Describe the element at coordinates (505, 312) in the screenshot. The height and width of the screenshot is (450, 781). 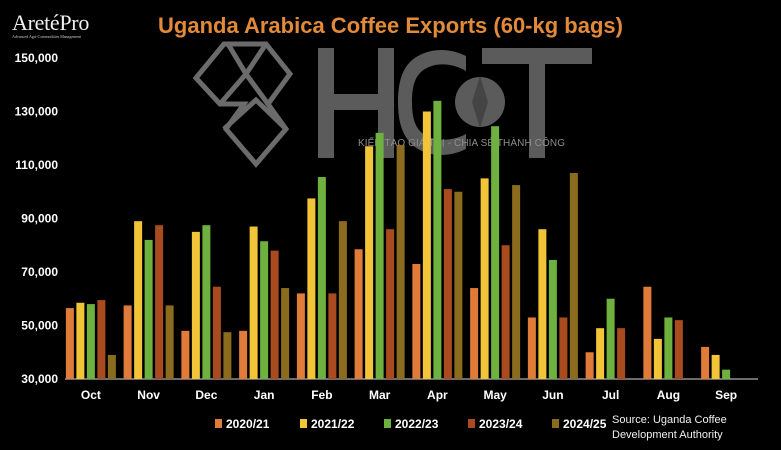
I see `bar-2023-24-may` at that location.